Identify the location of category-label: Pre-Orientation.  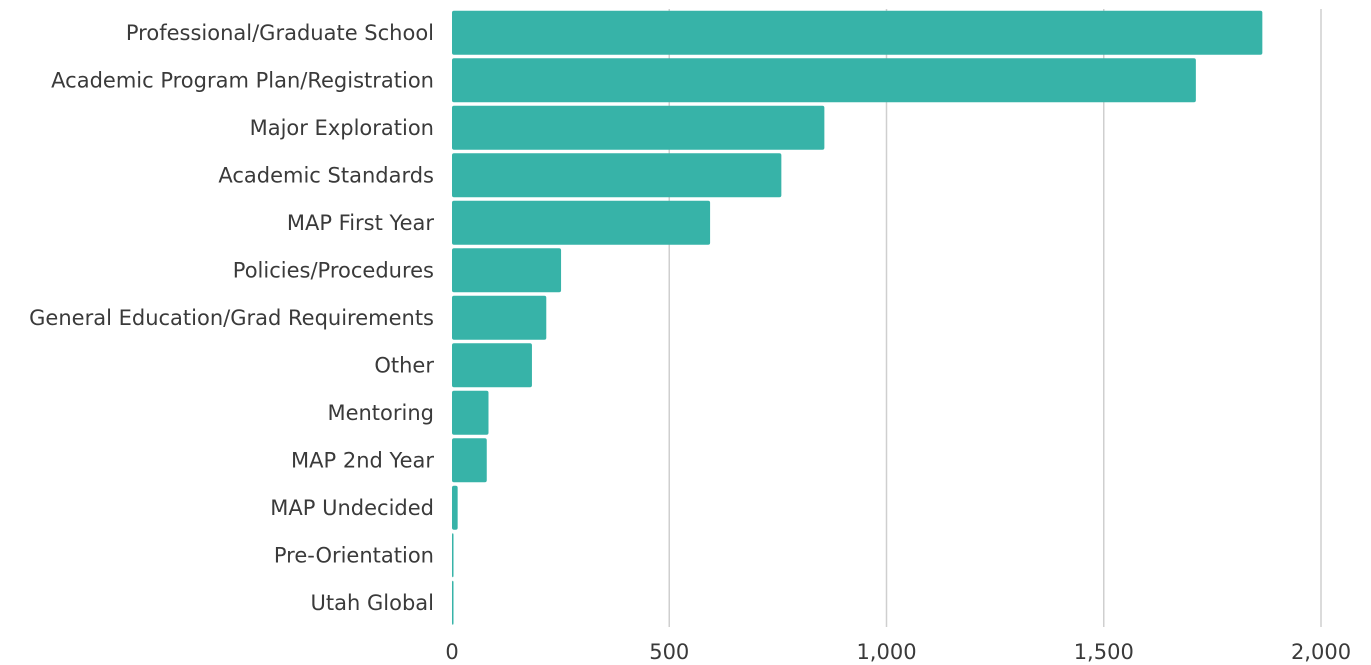
(354, 555).